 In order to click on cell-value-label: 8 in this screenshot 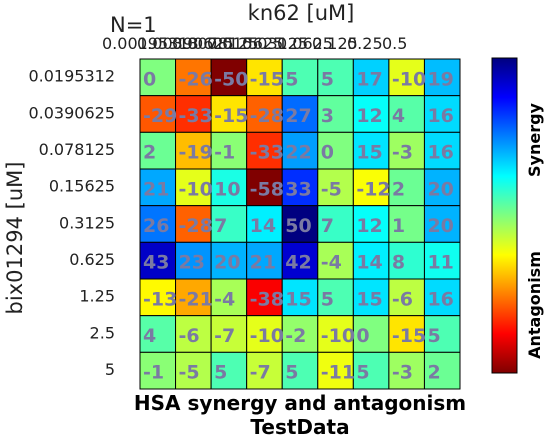, I will do `click(398, 263)`.